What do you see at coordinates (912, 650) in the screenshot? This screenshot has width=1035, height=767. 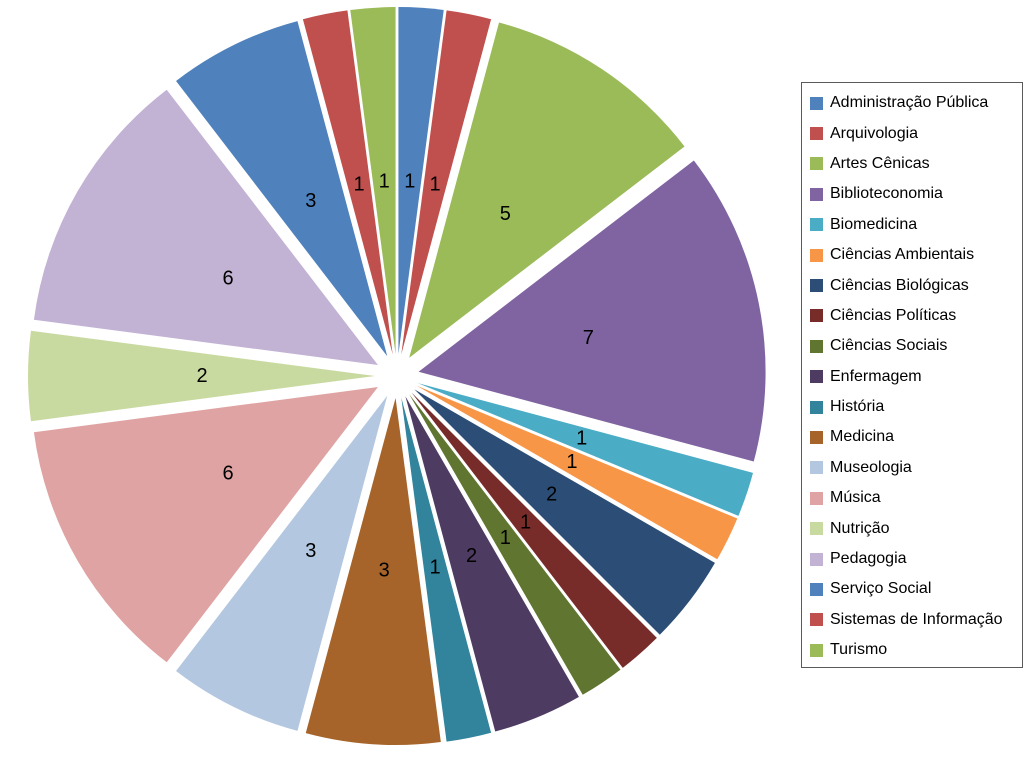 I see `legend-item: Turismo` at bounding box center [912, 650].